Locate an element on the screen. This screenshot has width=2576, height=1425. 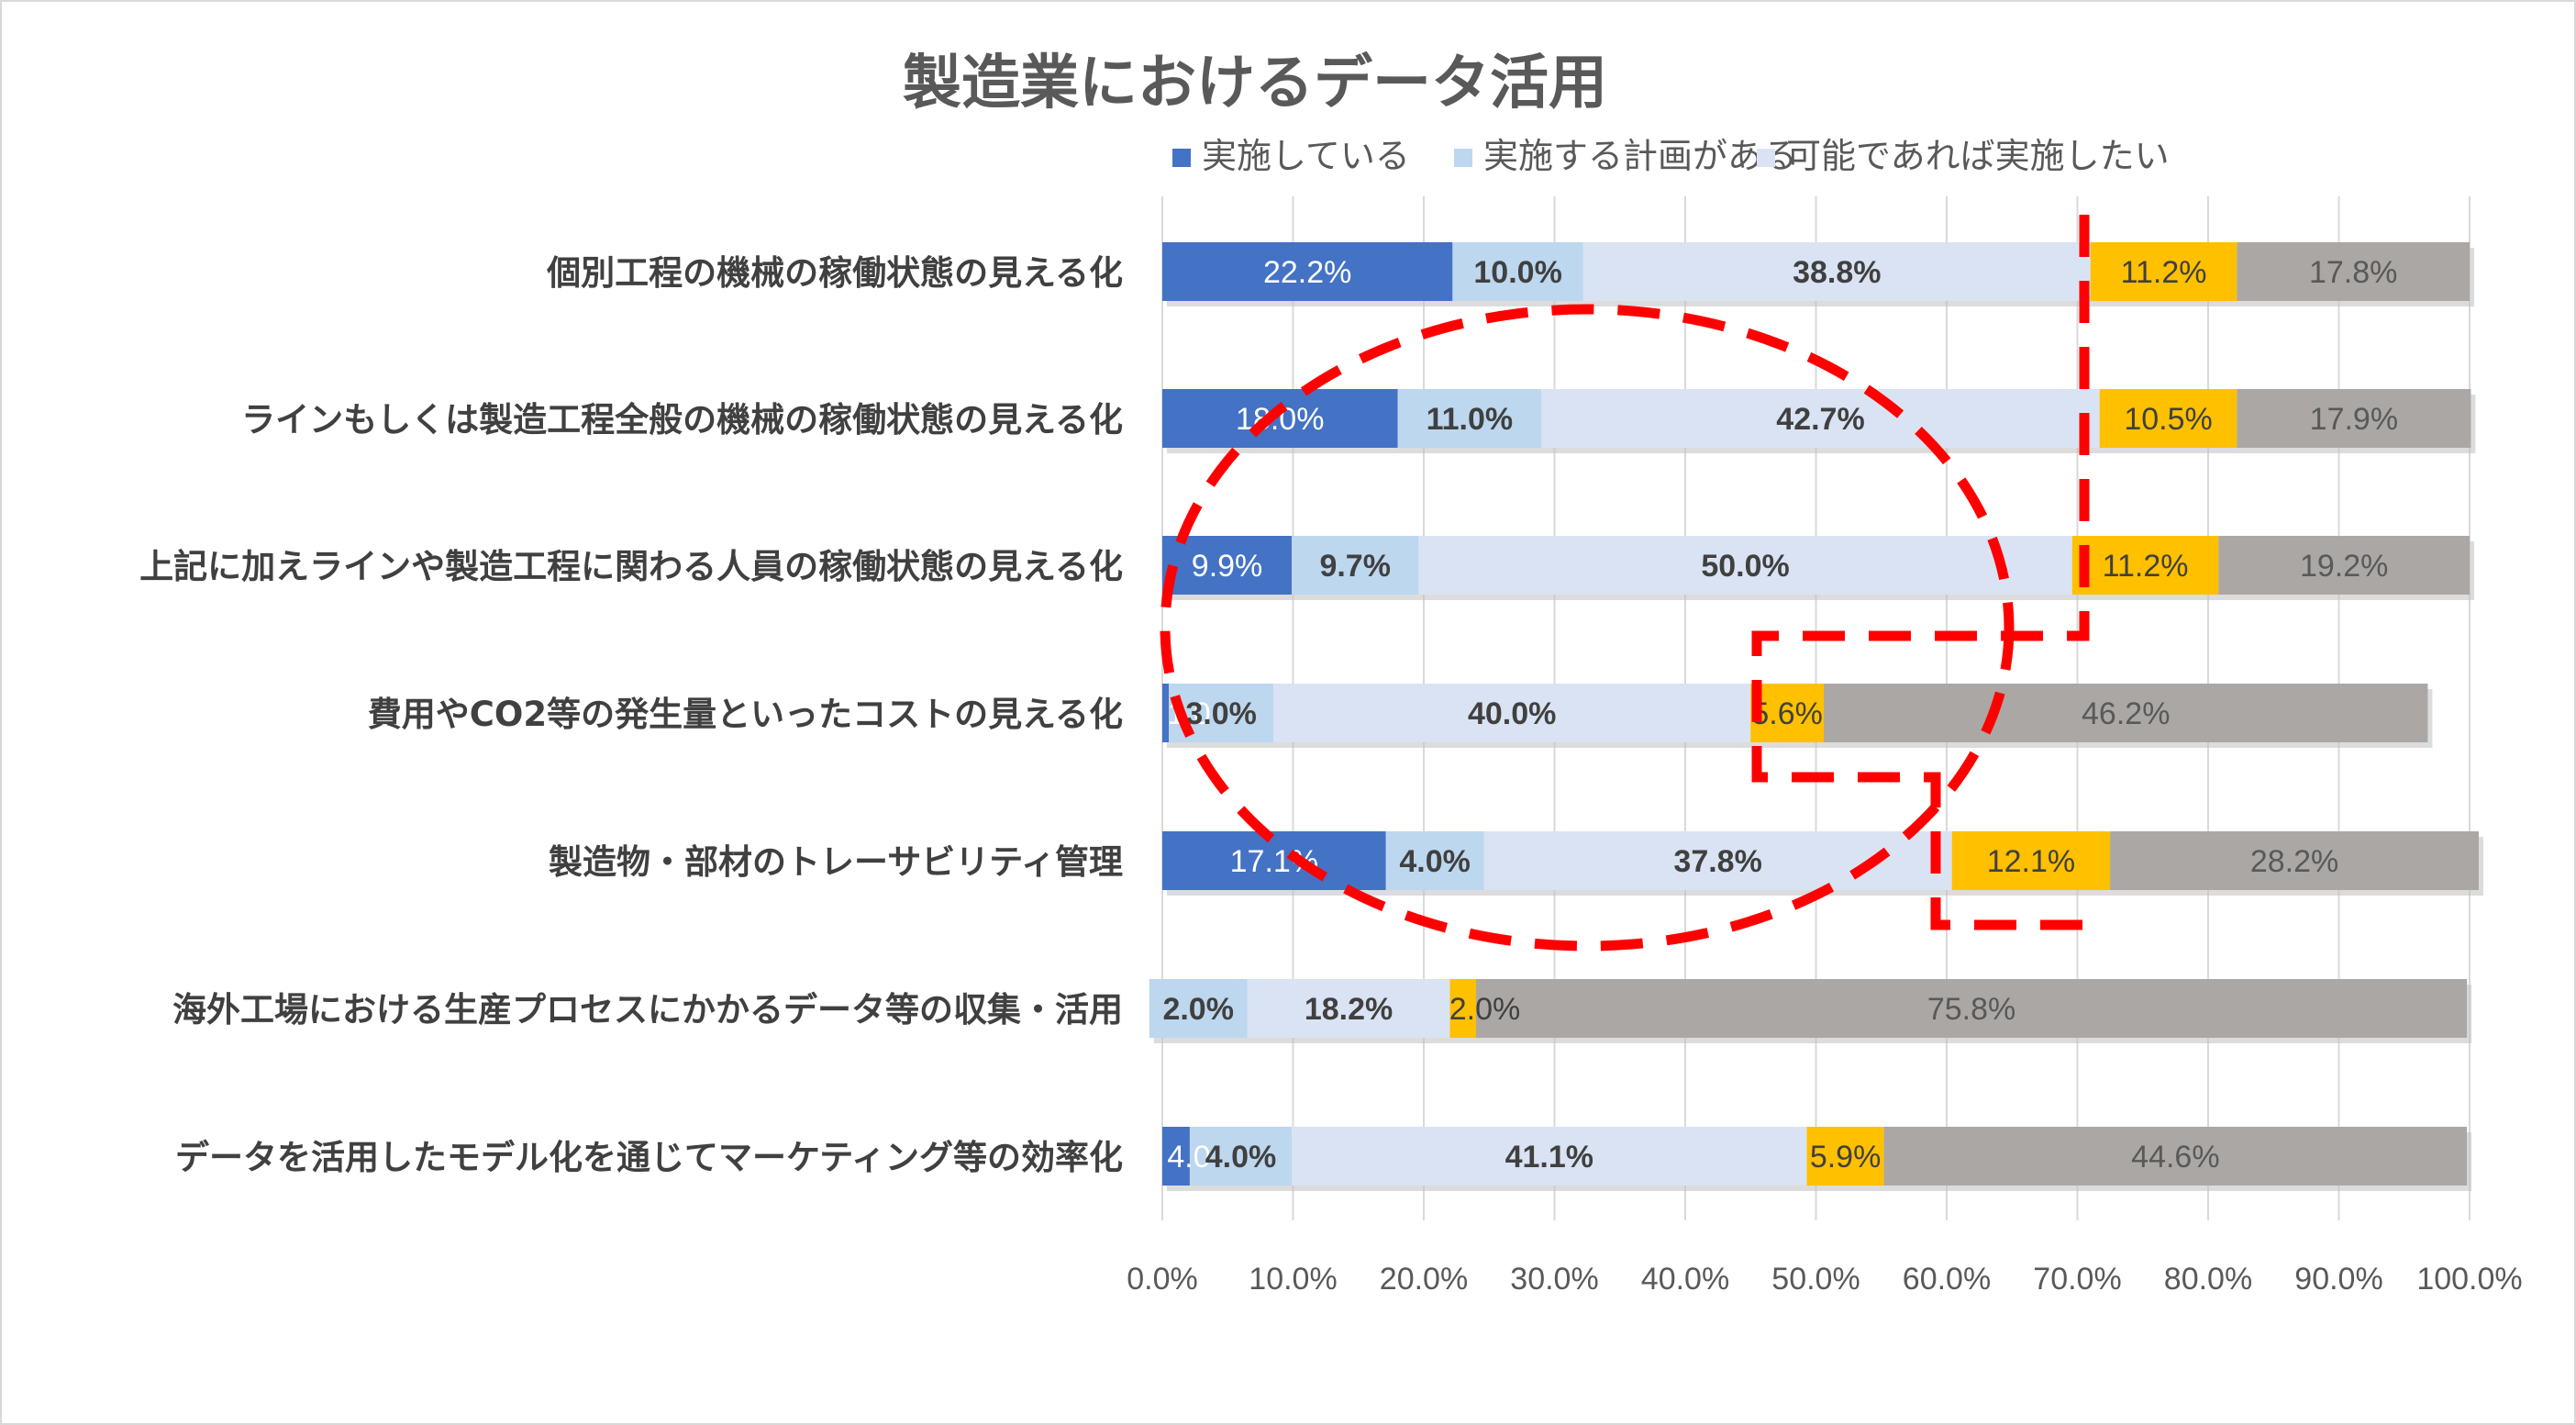
legend-label: 実施する計画がある is located at coordinates (1640, 156).